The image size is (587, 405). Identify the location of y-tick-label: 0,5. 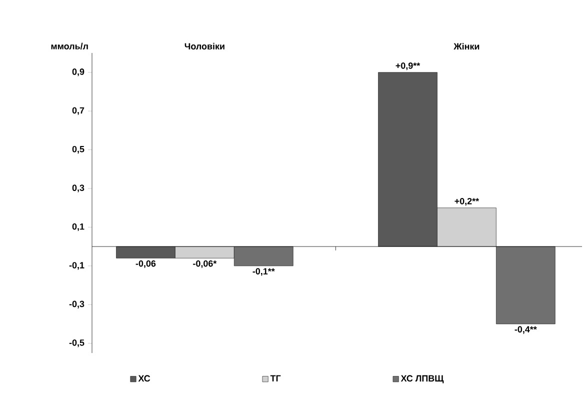
(78, 150).